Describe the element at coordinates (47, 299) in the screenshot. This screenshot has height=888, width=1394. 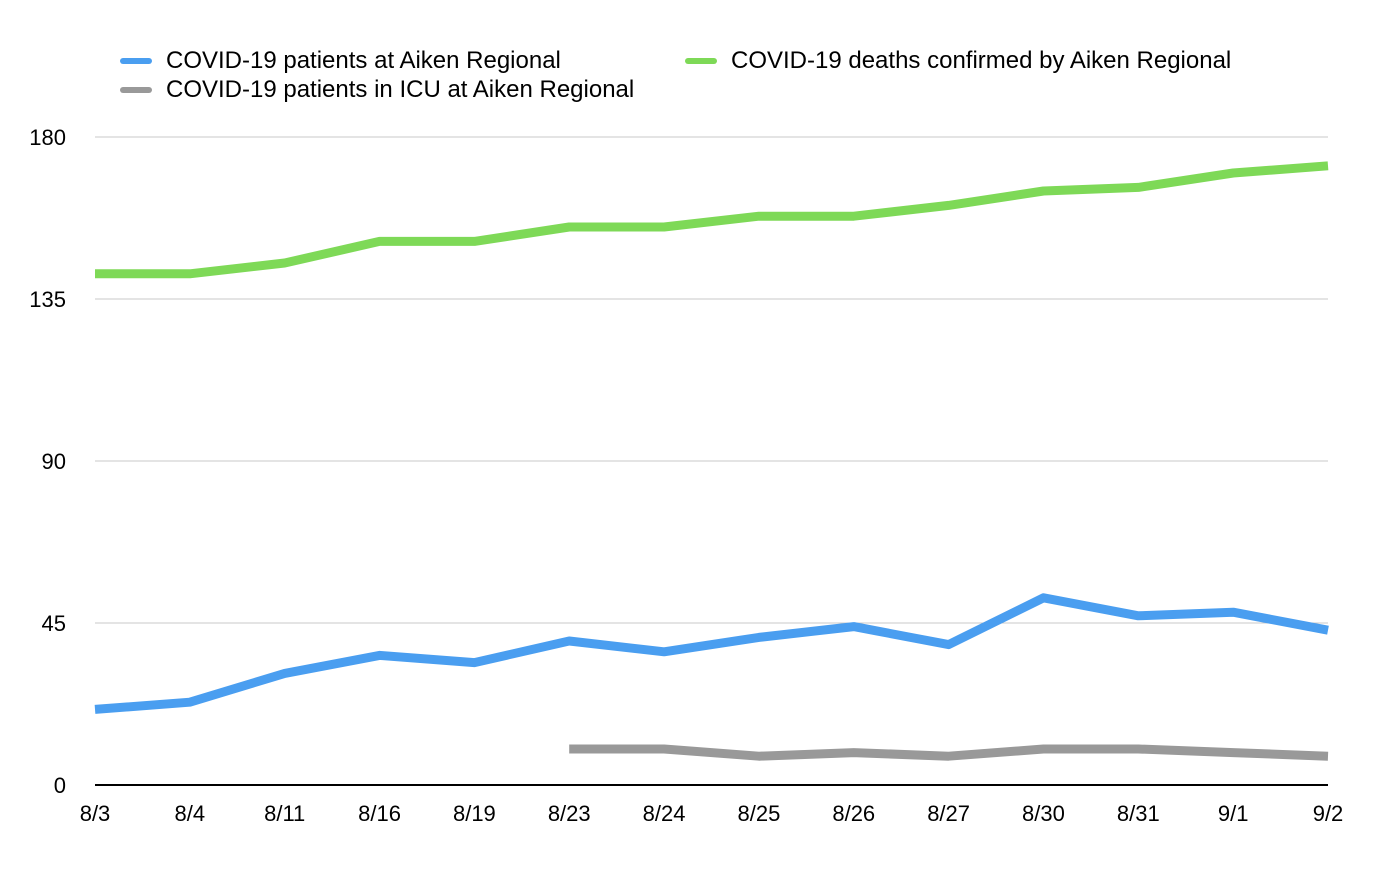
I see `y-tick-label-135: 135` at that location.